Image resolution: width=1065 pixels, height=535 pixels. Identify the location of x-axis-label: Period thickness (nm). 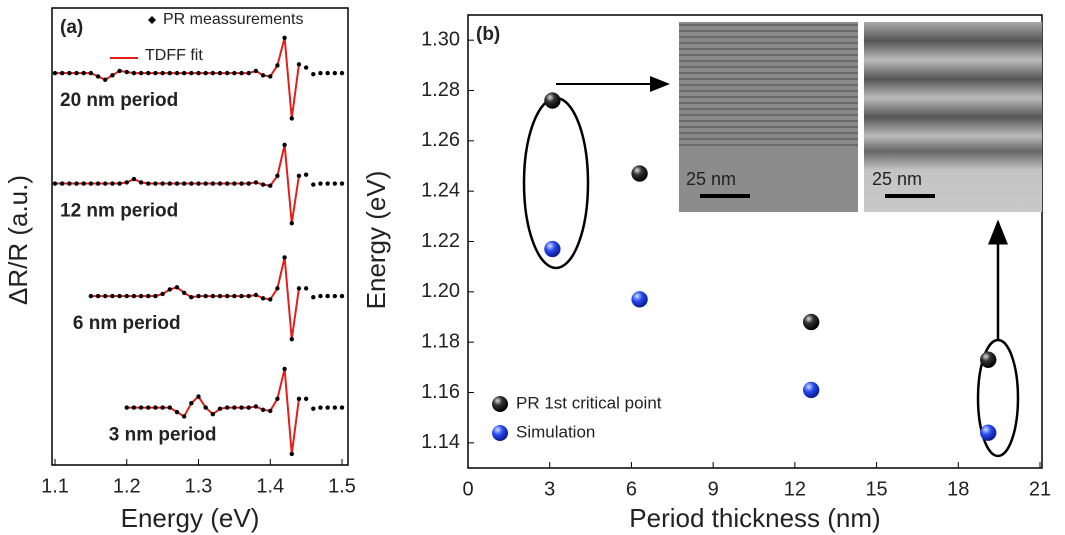
(754, 518).